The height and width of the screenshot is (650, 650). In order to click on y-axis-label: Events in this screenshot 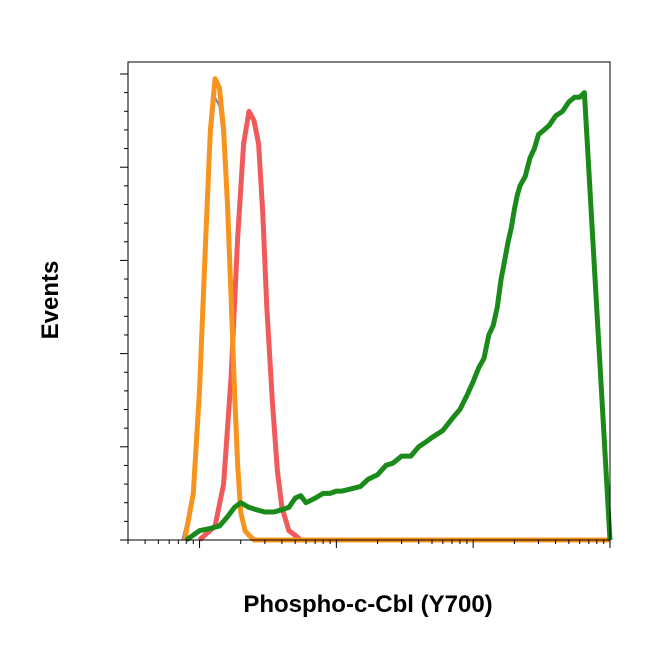, I will do `click(50, 300)`.